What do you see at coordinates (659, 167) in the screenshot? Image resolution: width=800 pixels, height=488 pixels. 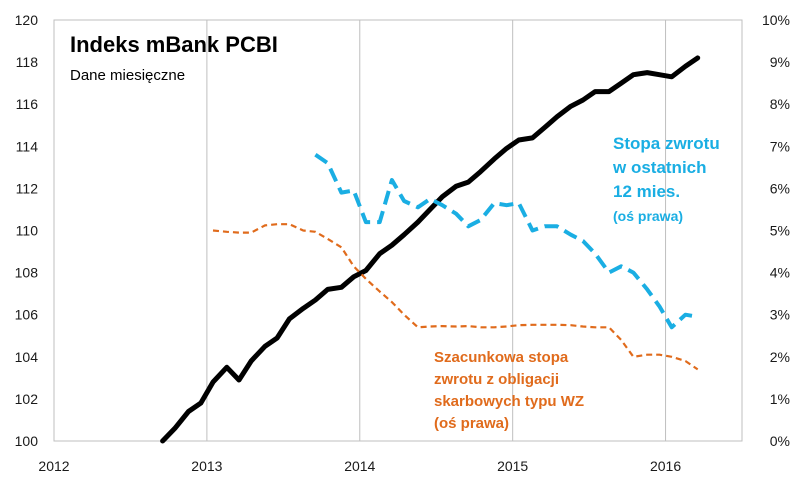 I see `return-annotation-line-2: w ostatnich` at bounding box center [659, 167].